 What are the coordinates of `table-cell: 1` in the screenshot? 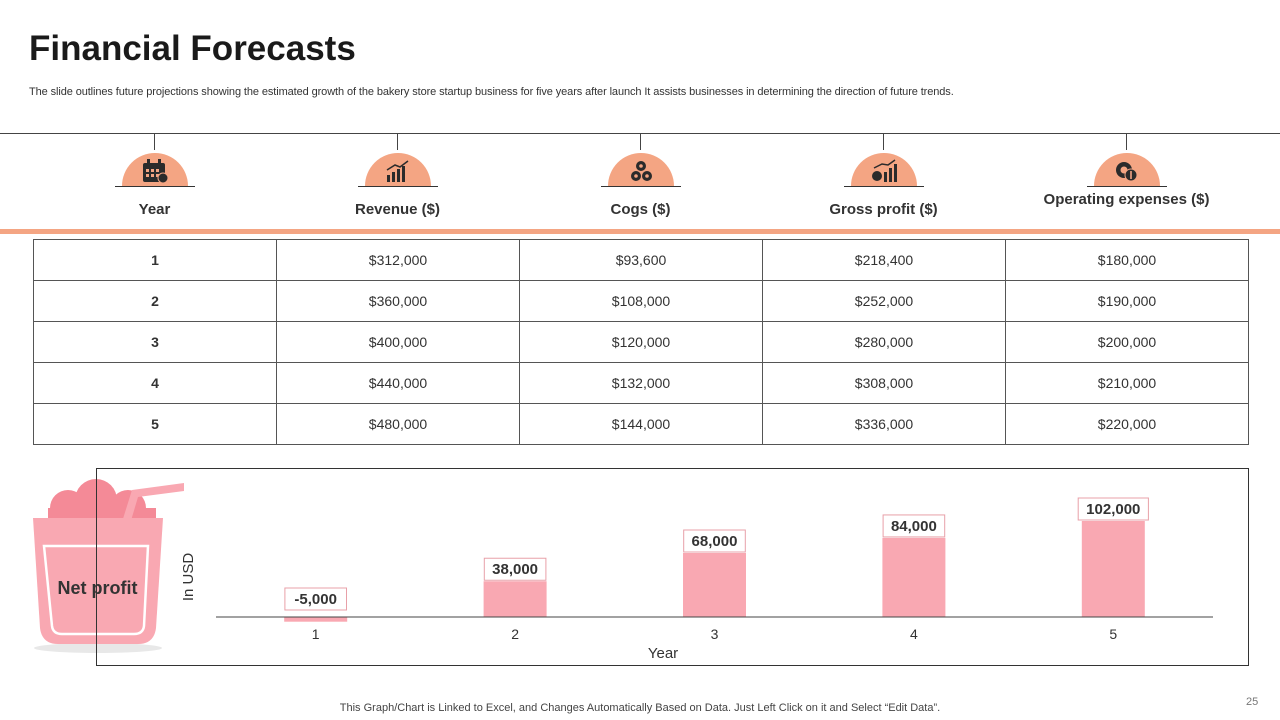 It's located at (155, 260).